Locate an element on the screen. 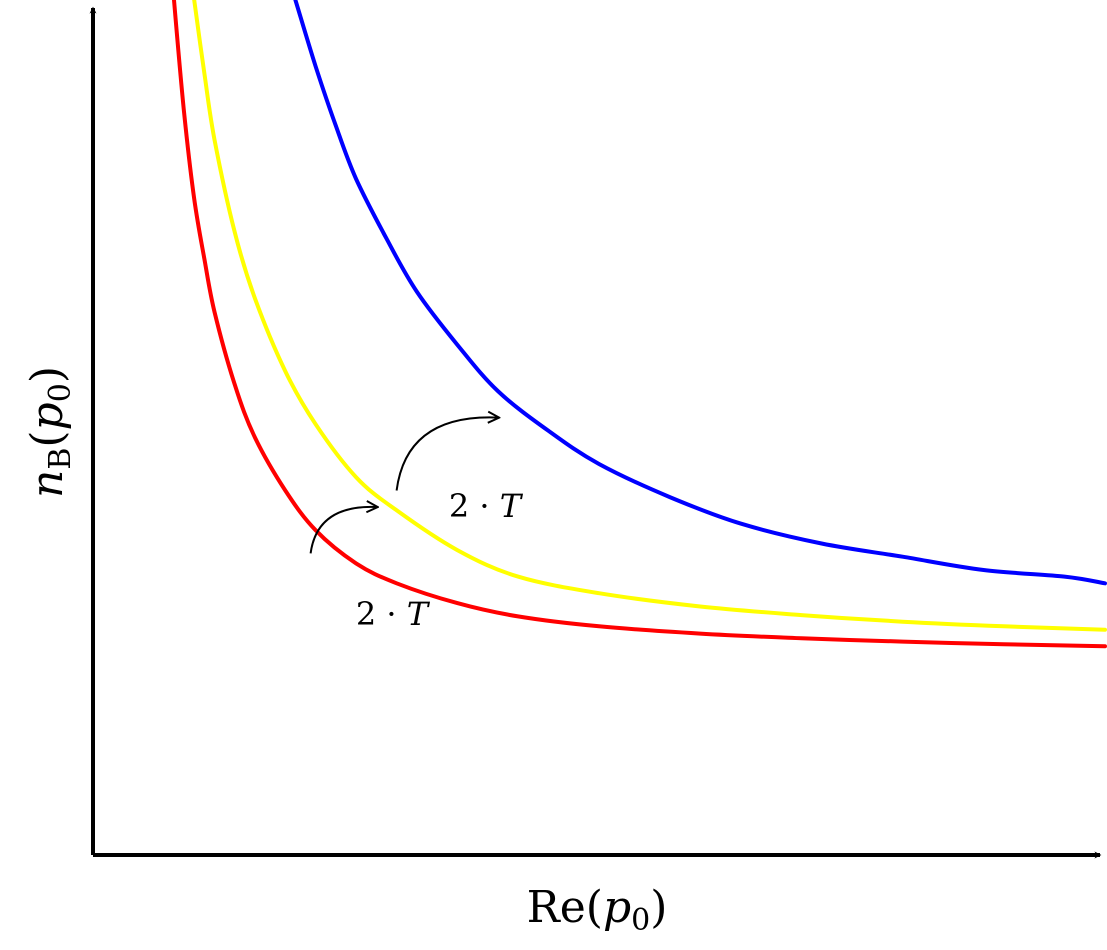  annotation-label-2: 2 · T is located at coordinates (486, 506).